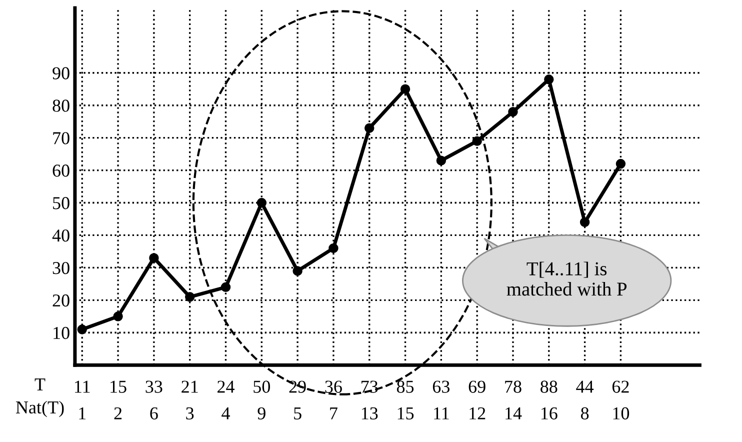 The width and height of the screenshot is (742, 442). What do you see at coordinates (190, 413) in the screenshot?
I see `x-tick-label: 3` at bounding box center [190, 413].